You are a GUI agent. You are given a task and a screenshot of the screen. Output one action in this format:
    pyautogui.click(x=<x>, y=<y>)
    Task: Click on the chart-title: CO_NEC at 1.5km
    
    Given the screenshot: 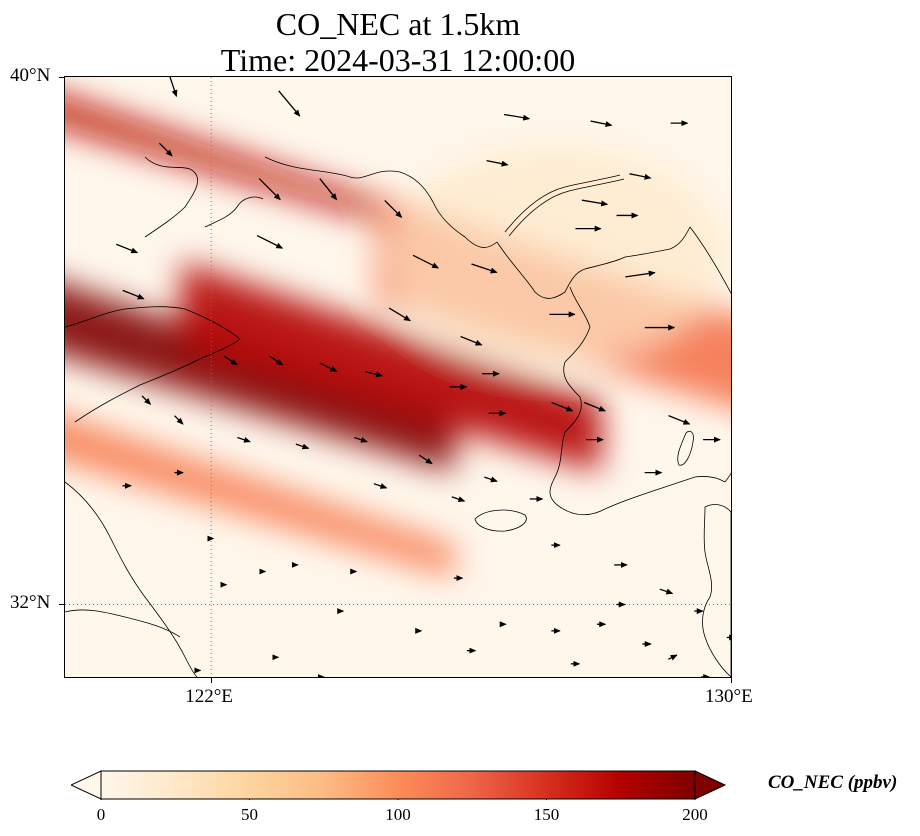 What is the action you would take?
    pyautogui.click(x=398, y=24)
    